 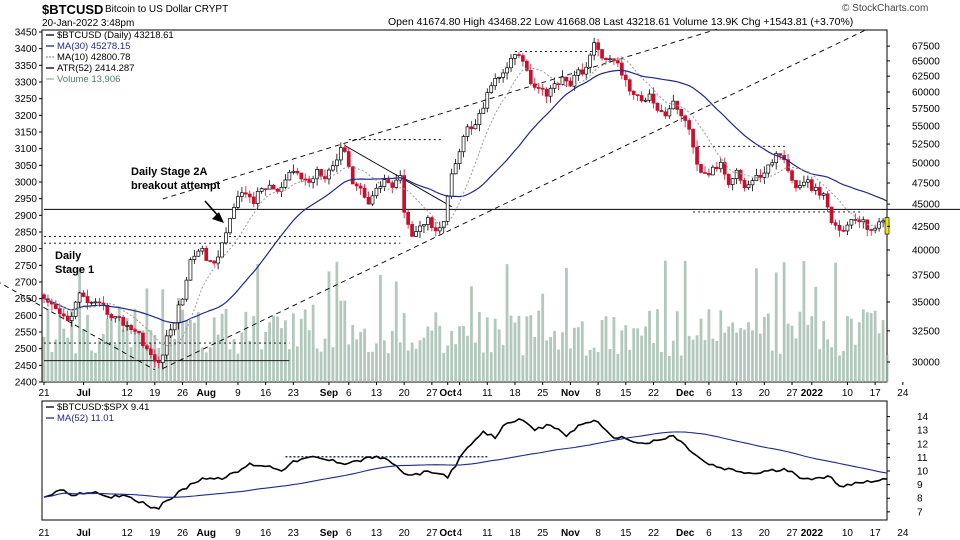 I want to click on exchange-label: CRYPT, so click(x=211, y=9).